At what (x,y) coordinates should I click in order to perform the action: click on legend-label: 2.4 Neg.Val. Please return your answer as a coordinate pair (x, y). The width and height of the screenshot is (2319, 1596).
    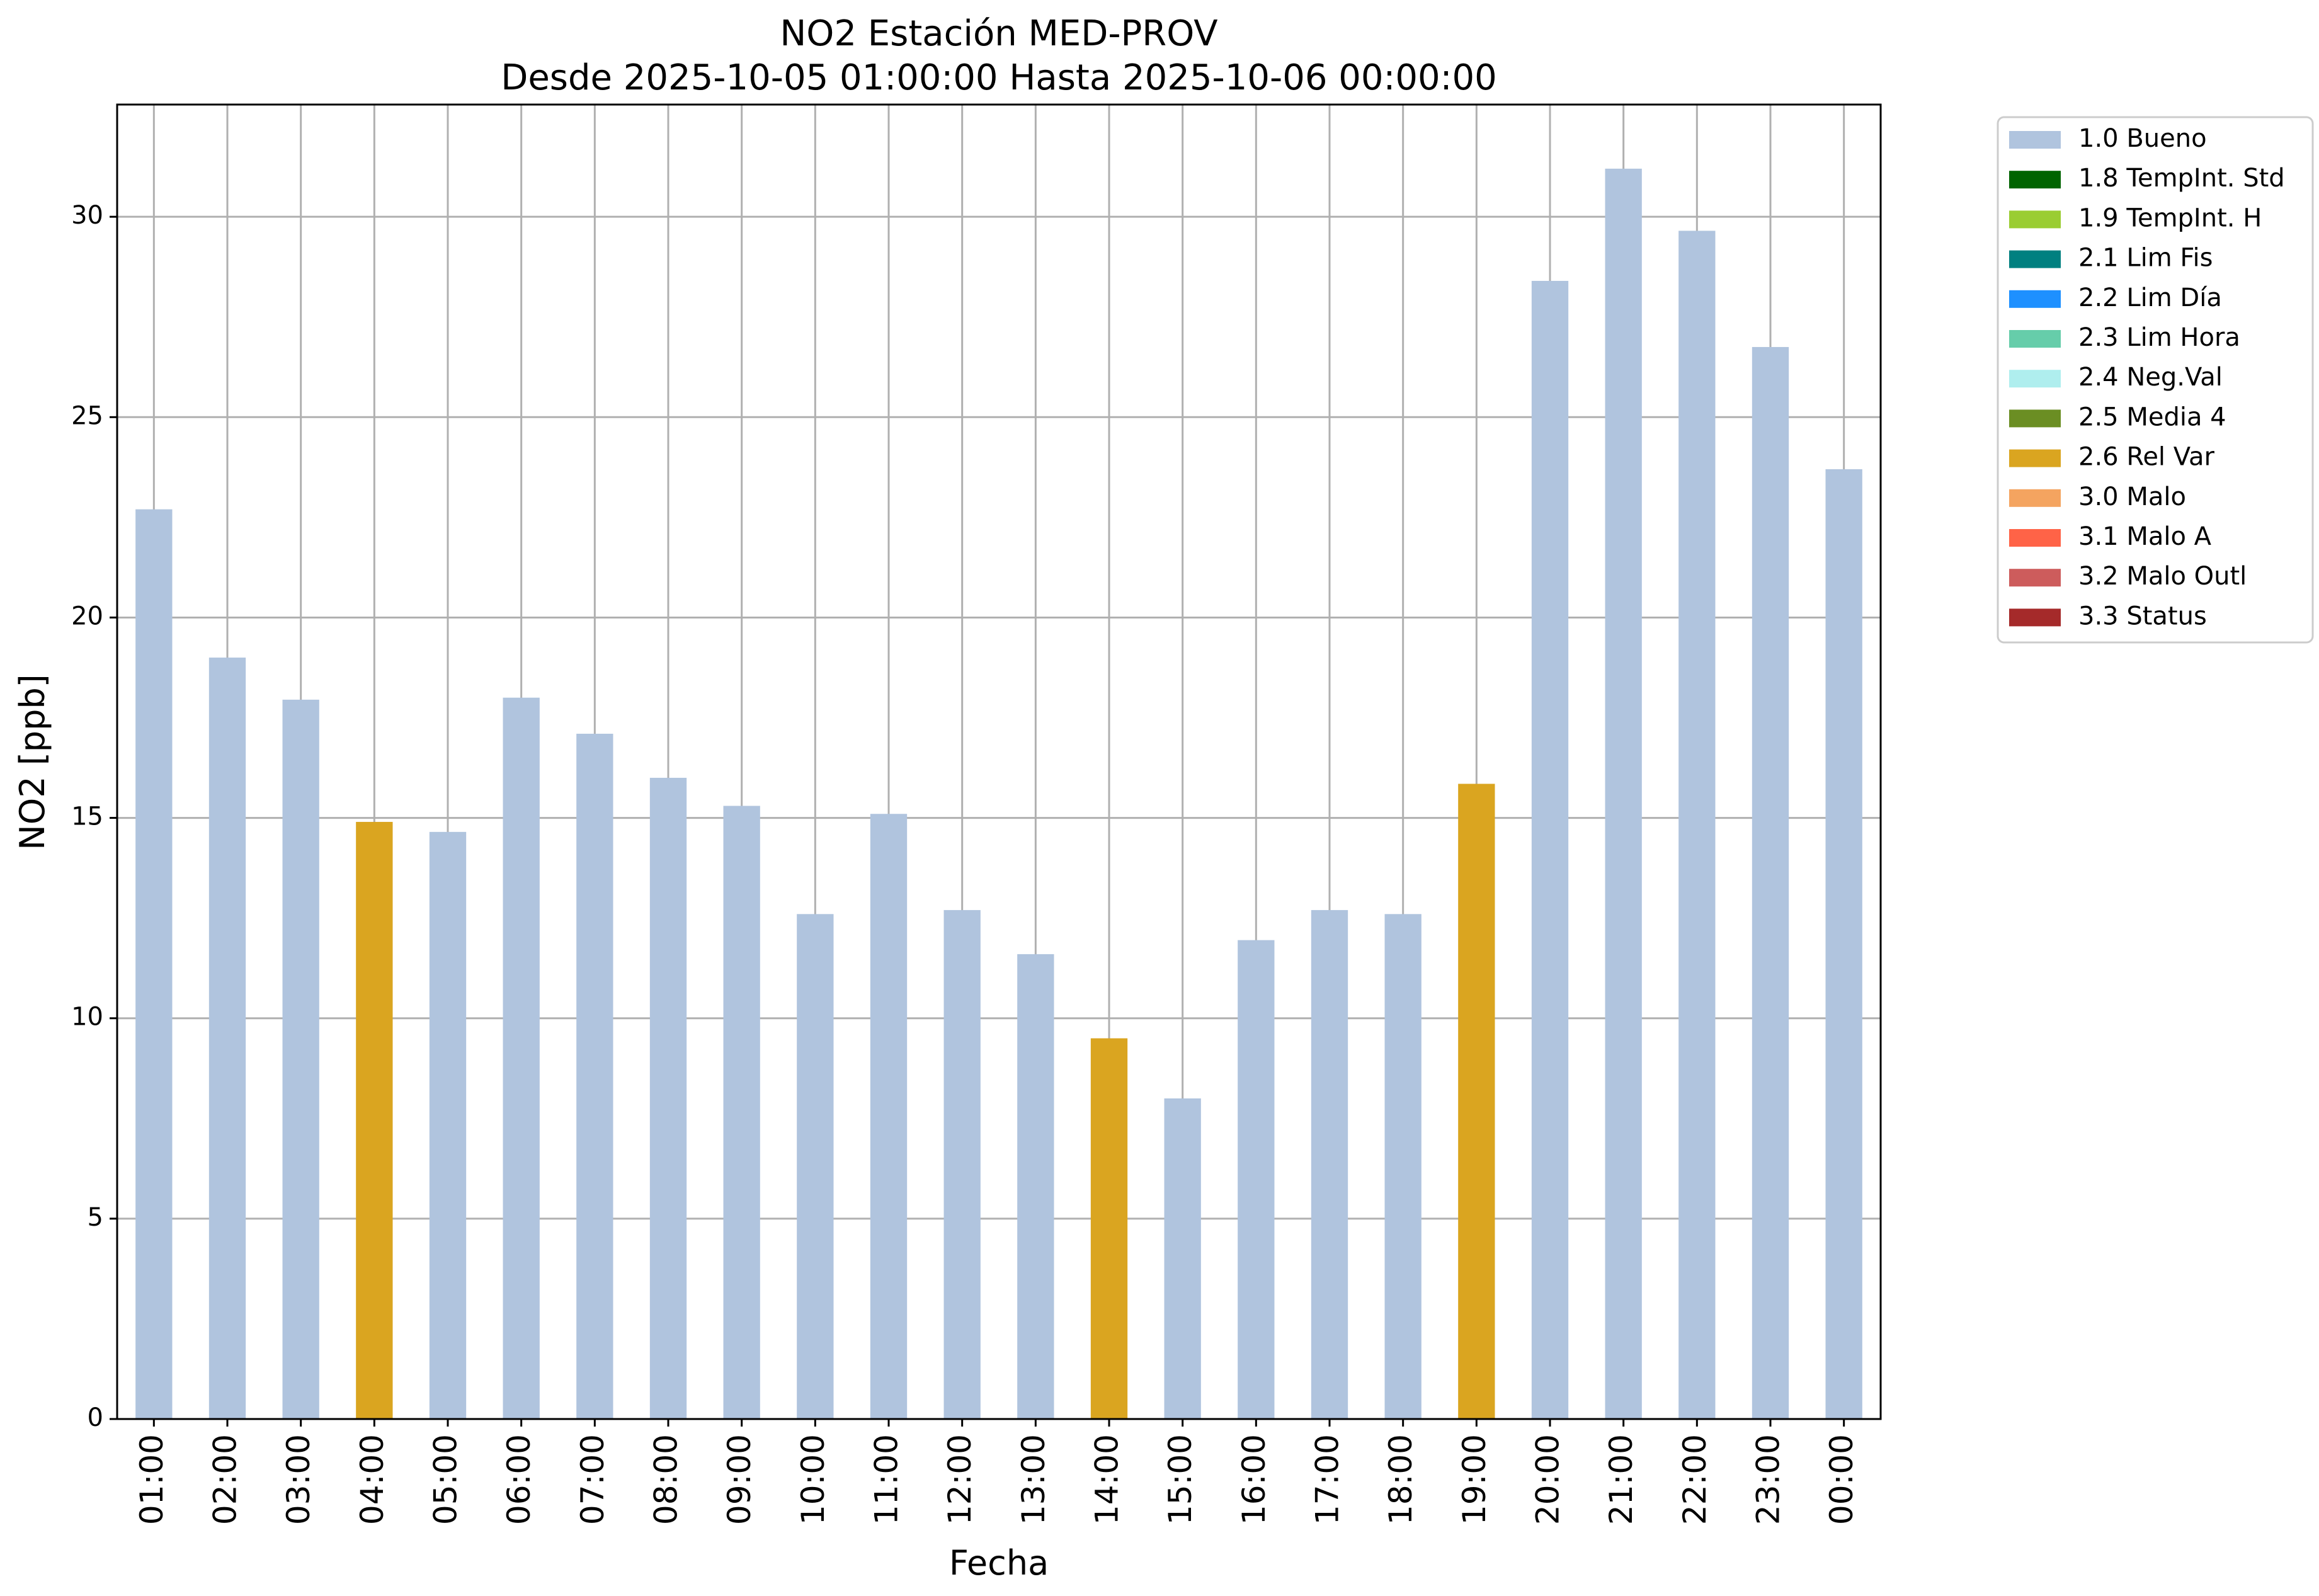
    Looking at the image, I should click on (2150, 377).